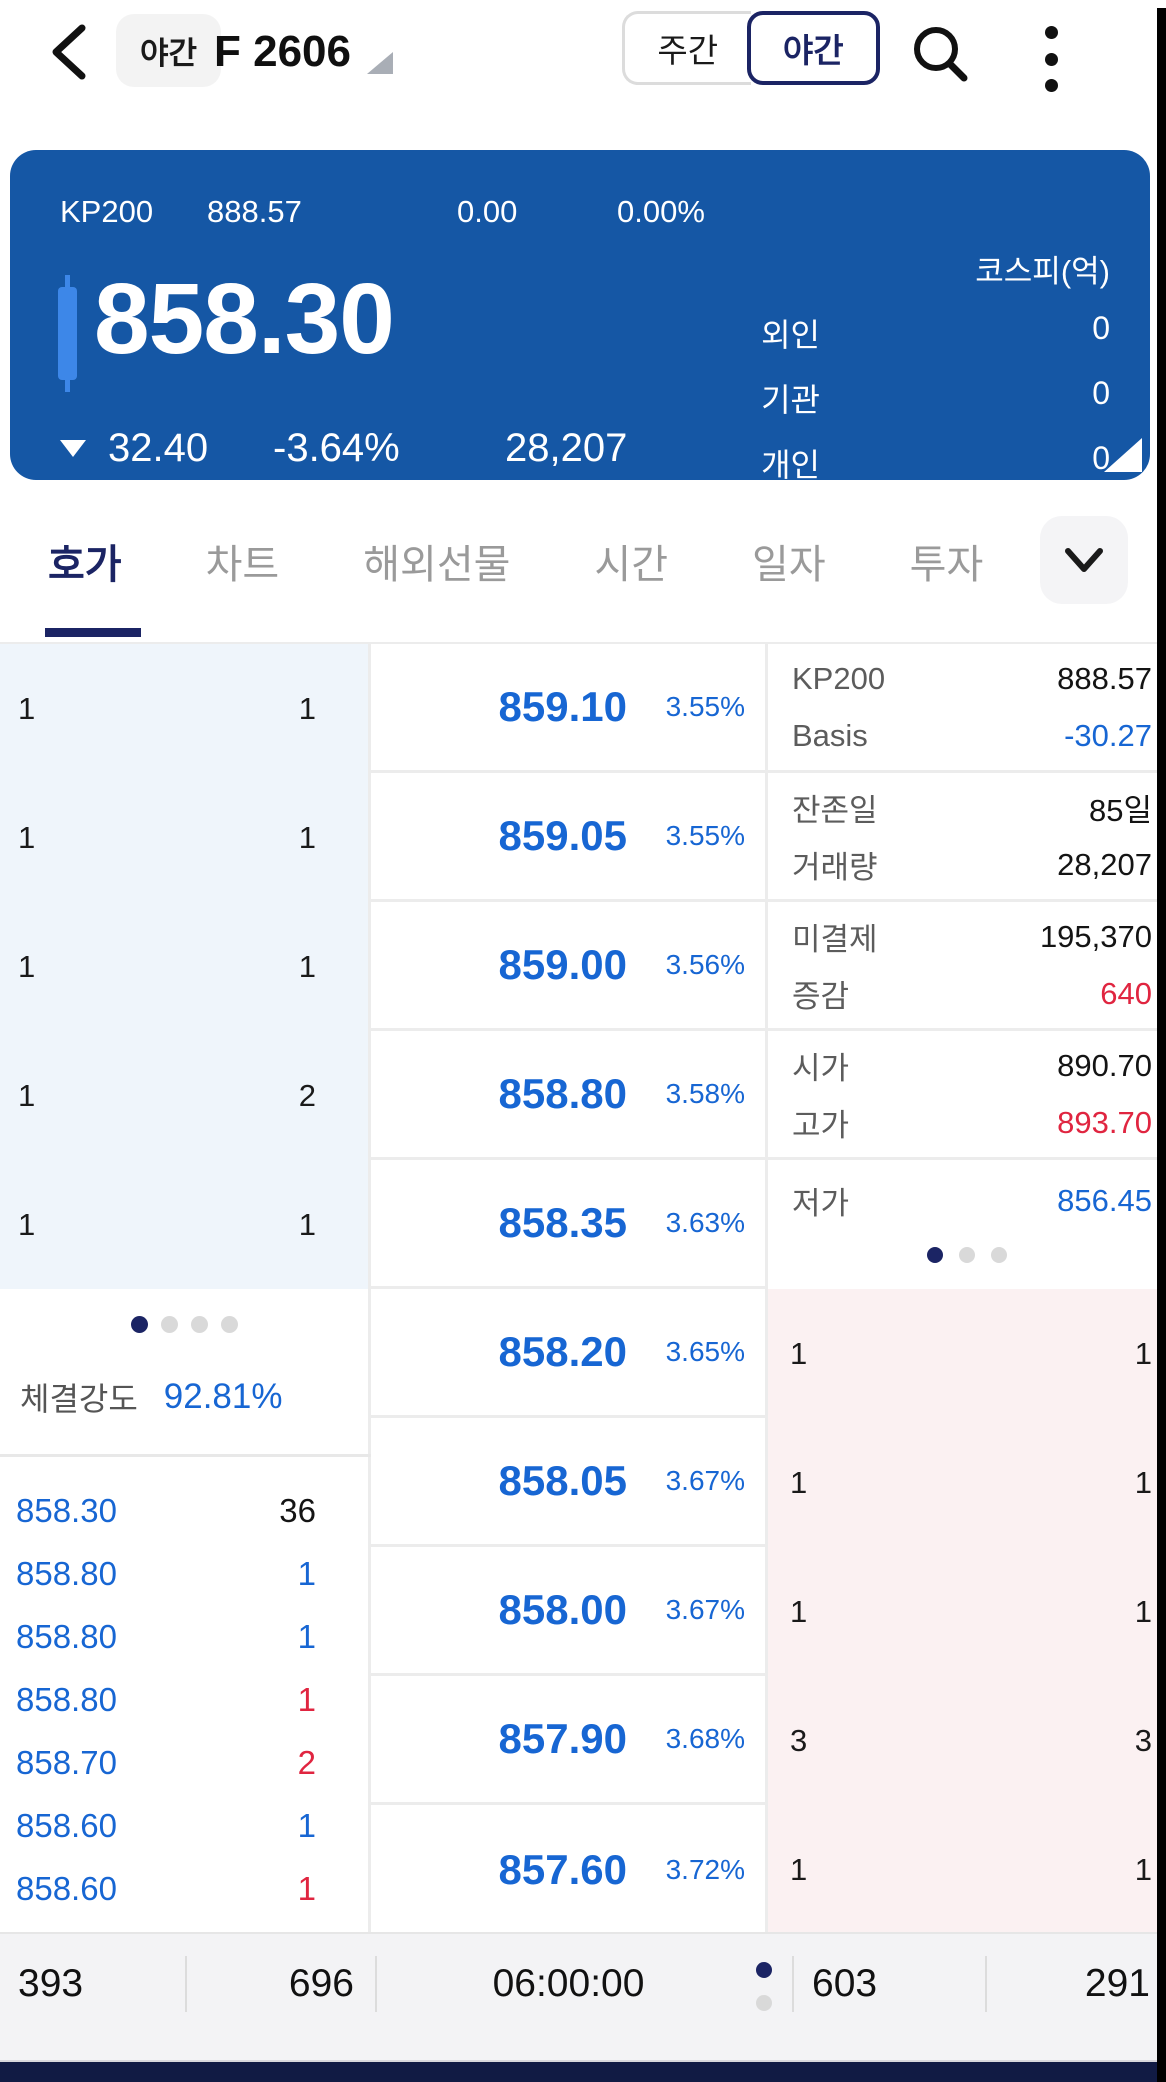  I want to click on column-divider, so click(766, 1289).